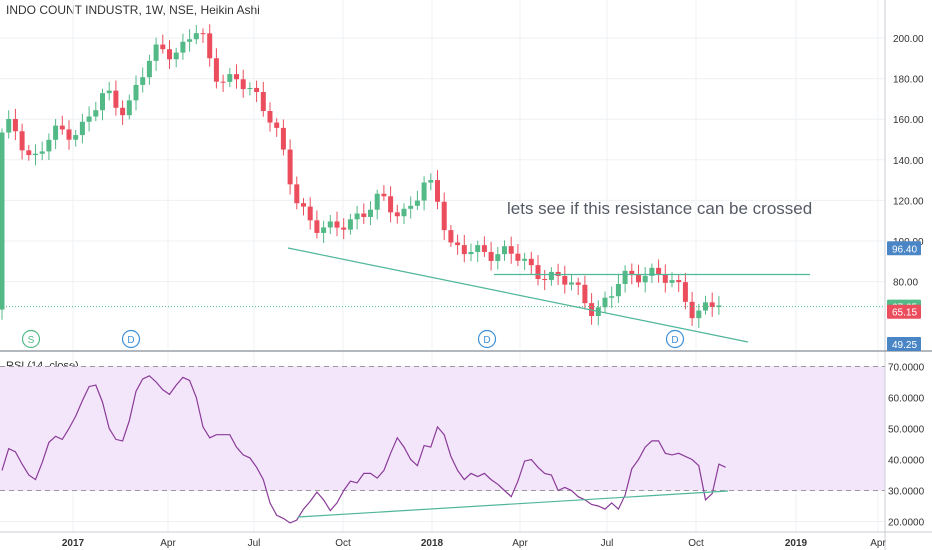 The width and height of the screenshot is (932, 550). I want to click on support-trendline, so click(518, 295).